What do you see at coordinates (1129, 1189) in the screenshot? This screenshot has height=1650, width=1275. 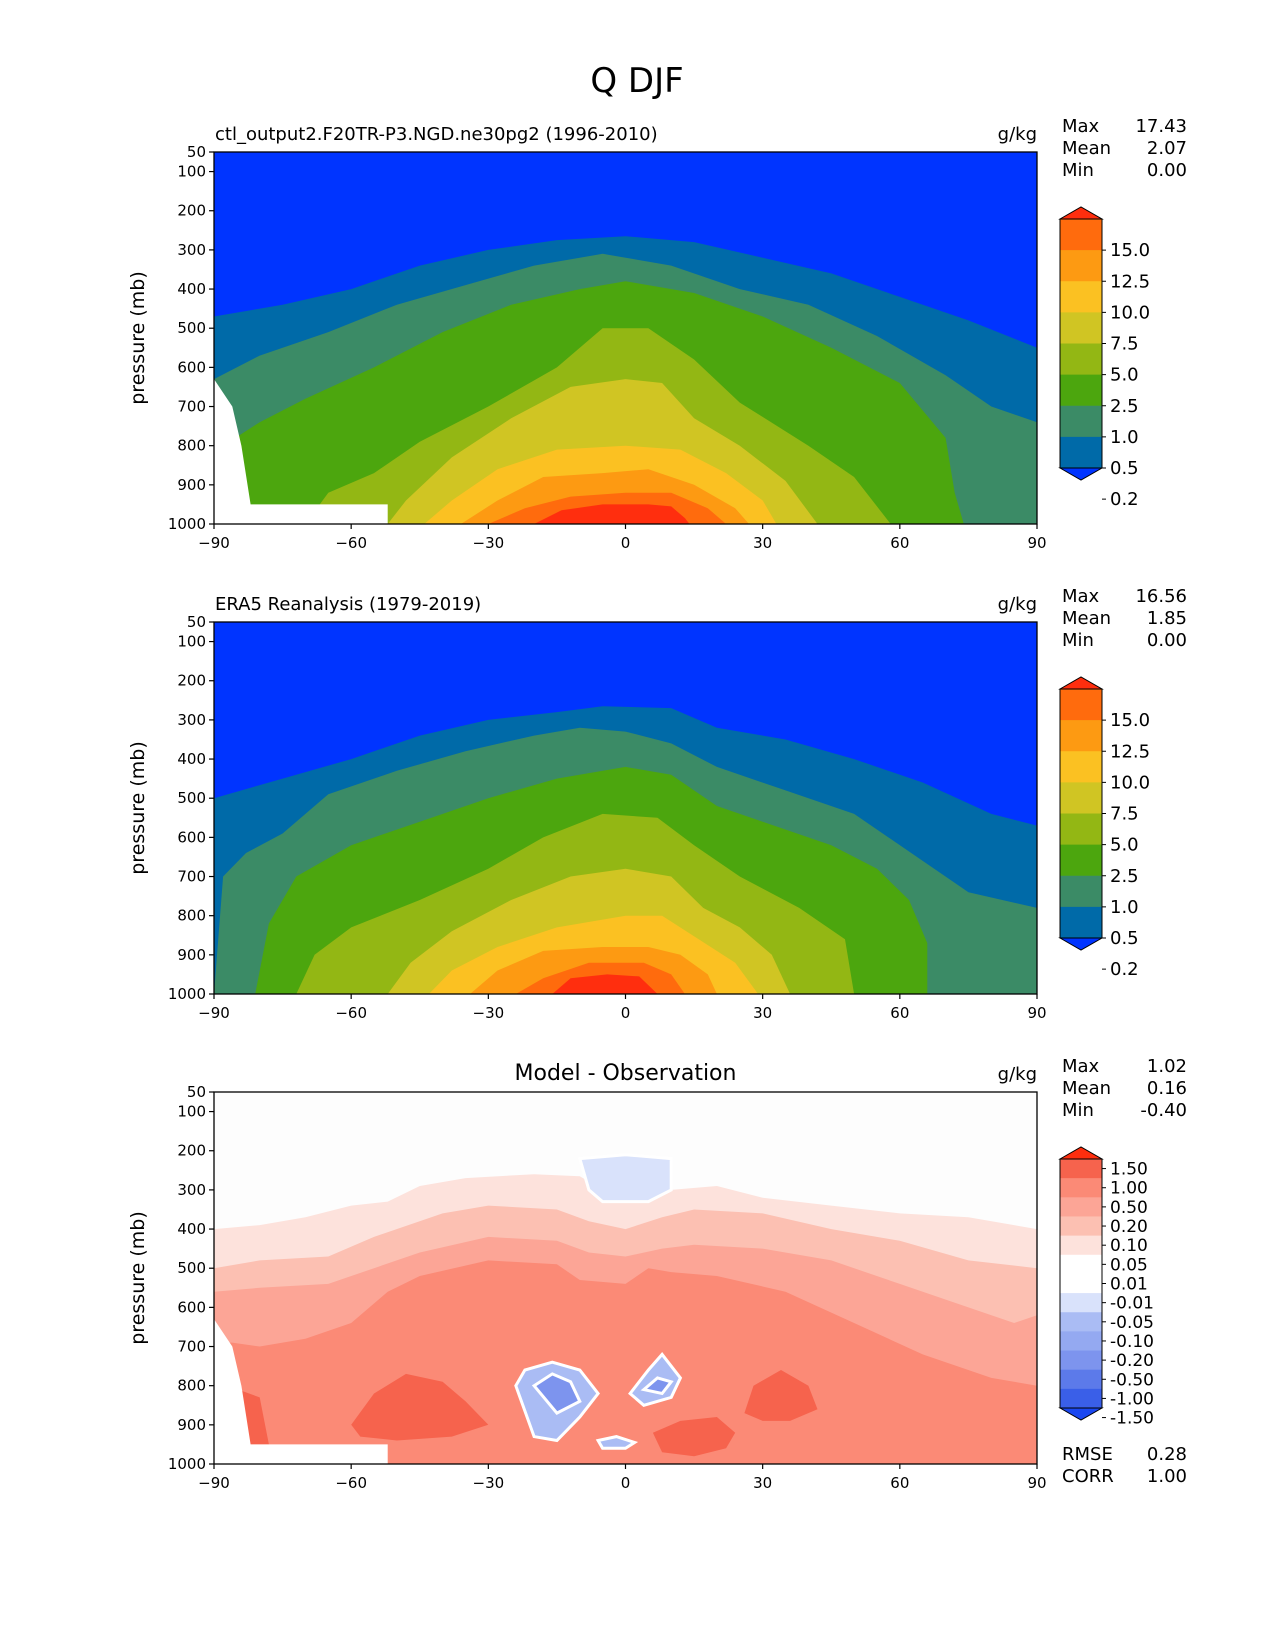 I see `colorbar-label: 1.00` at bounding box center [1129, 1189].